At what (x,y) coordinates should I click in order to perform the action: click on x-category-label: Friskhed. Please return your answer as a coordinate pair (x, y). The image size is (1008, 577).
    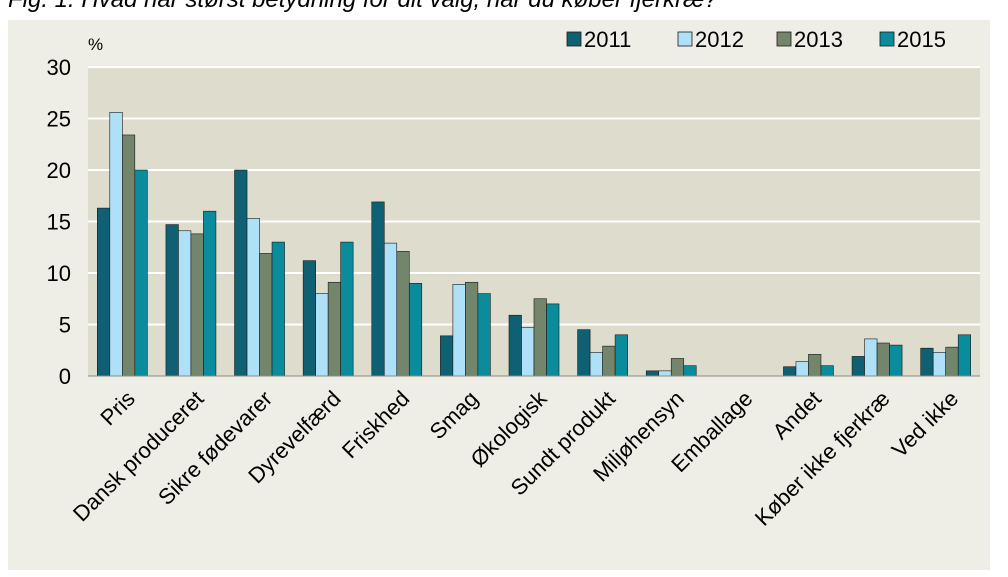
    Looking at the image, I should click on (375, 424).